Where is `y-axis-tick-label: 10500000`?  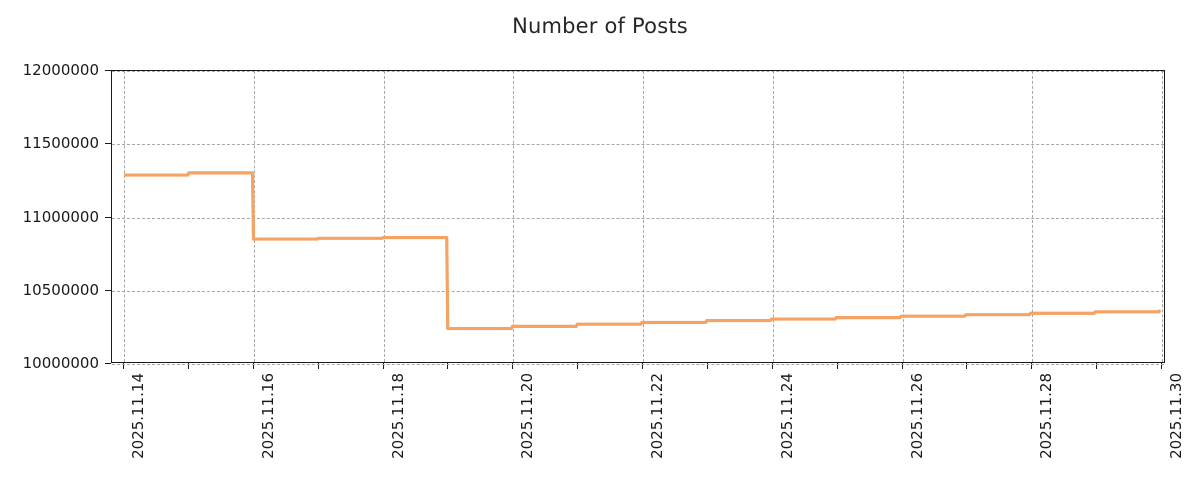
y-axis-tick-label: 10500000 is located at coordinates (60, 289).